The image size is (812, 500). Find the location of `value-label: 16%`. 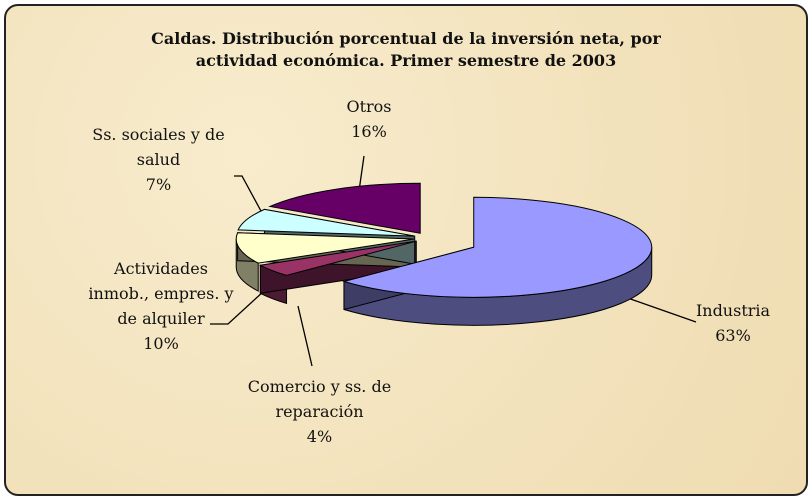

value-label: 16% is located at coordinates (369, 131).